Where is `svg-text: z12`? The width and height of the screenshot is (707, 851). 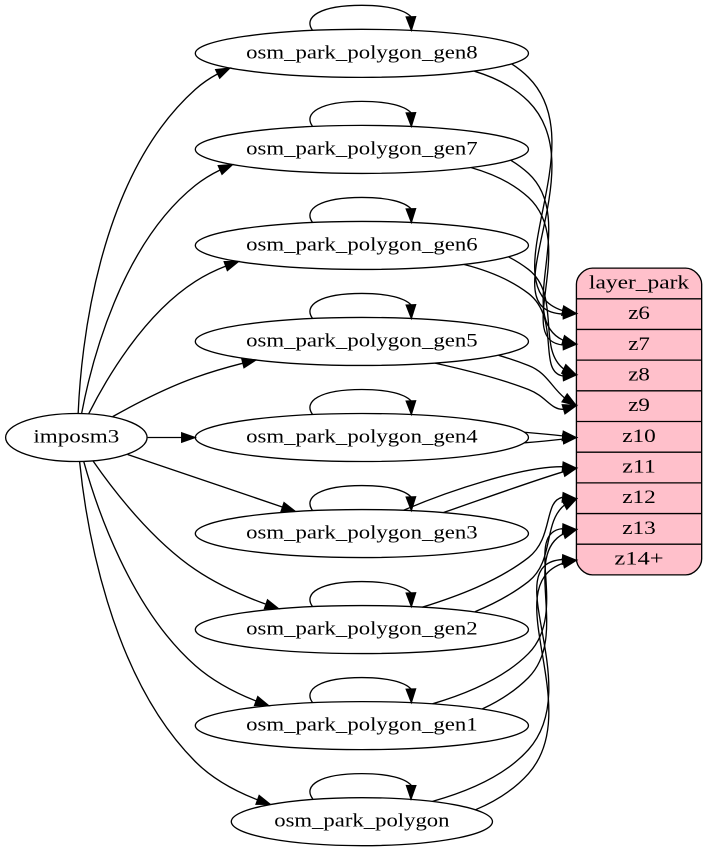 svg-text: z12 is located at coordinates (639, 497).